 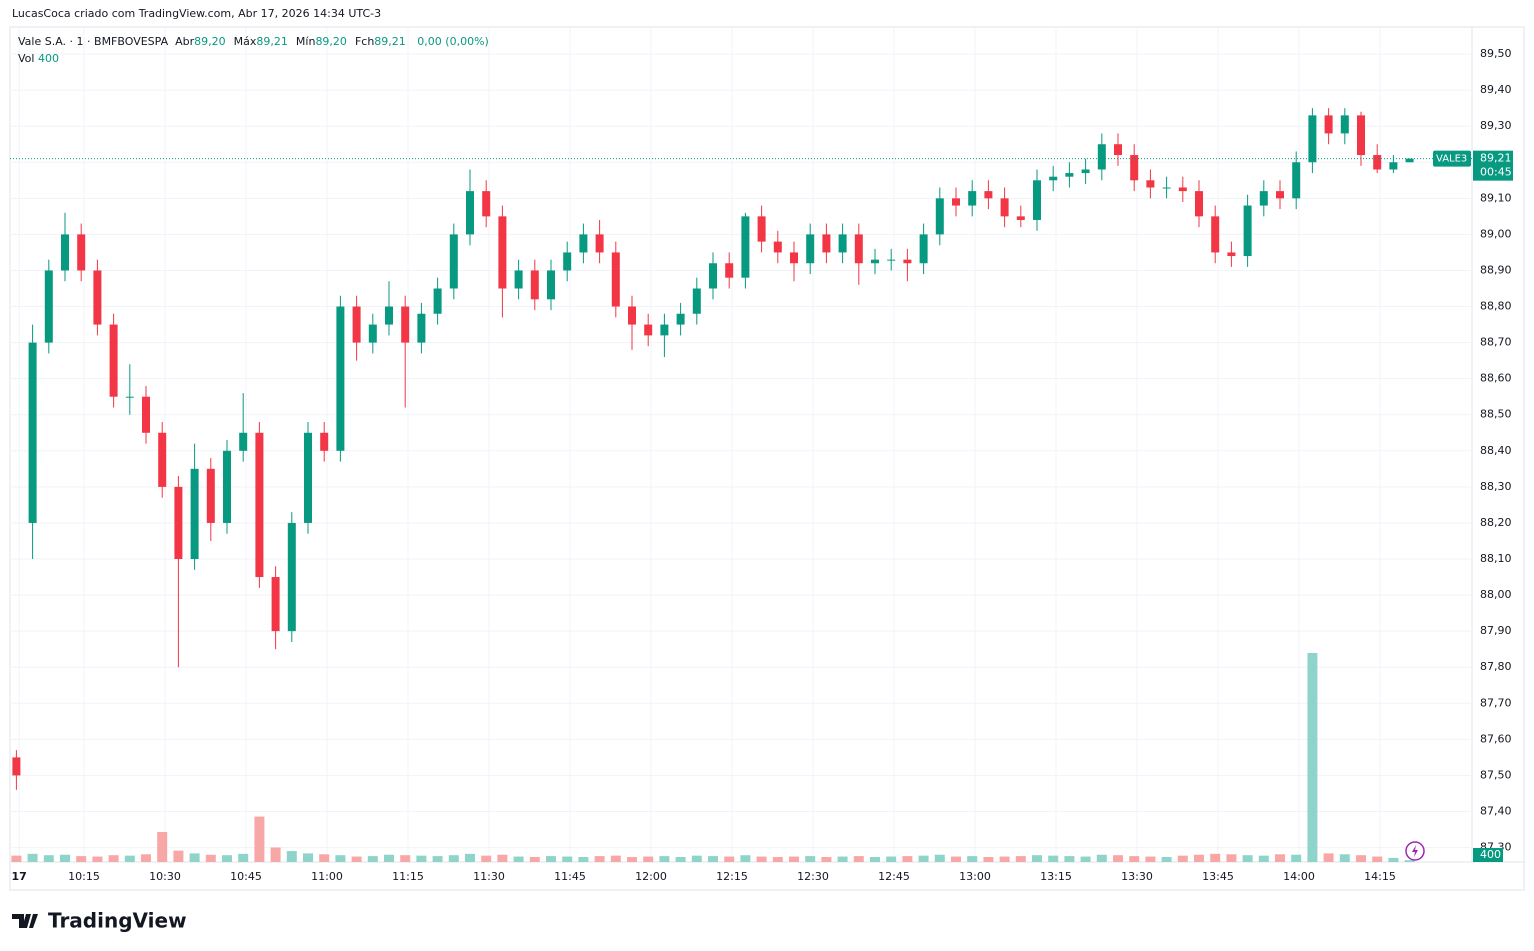 What do you see at coordinates (1496, 702) in the screenshot?
I see `y-tick-label: 87,70` at bounding box center [1496, 702].